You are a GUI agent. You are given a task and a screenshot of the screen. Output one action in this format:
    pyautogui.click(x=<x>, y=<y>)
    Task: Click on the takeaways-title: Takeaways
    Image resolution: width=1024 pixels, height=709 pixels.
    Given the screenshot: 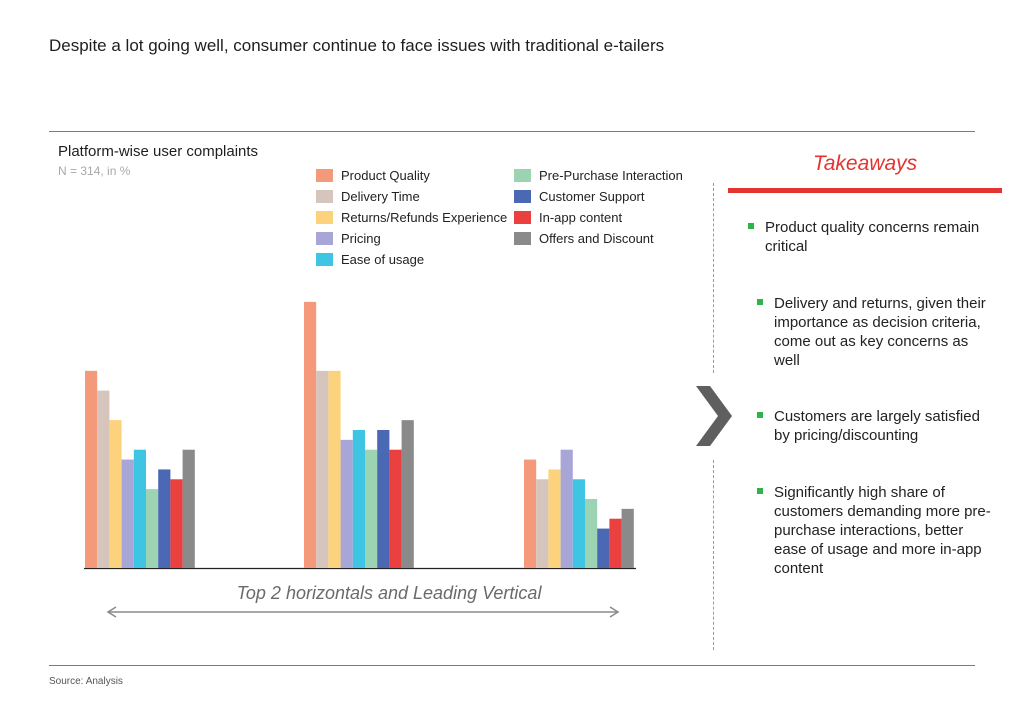 What is the action you would take?
    pyautogui.click(x=865, y=163)
    